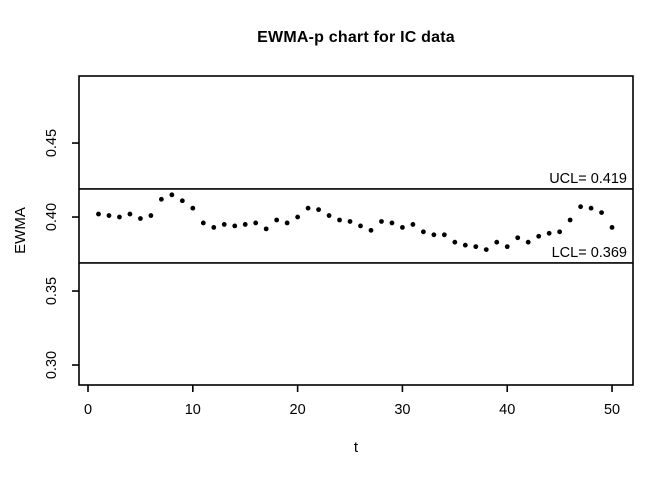  What do you see at coordinates (52, 365) in the screenshot?
I see `y-tick-label: 0.30` at bounding box center [52, 365].